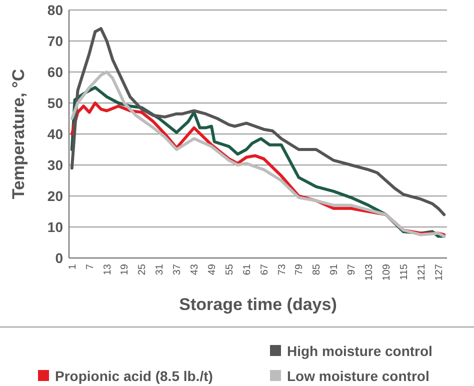  Describe the element at coordinates (230, 270) in the screenshot. I see `x-tick-label: 55` at that location.